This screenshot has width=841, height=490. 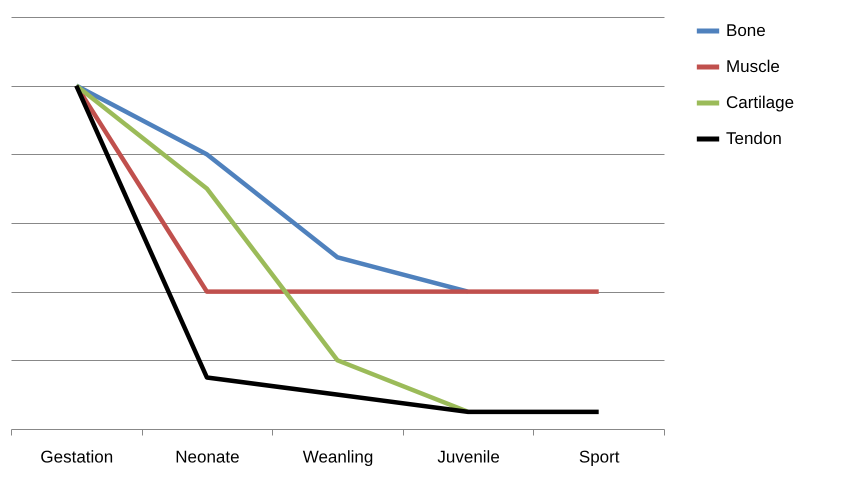 I want to click on x-tick-label: Gestation, so click(x=77, y=457).